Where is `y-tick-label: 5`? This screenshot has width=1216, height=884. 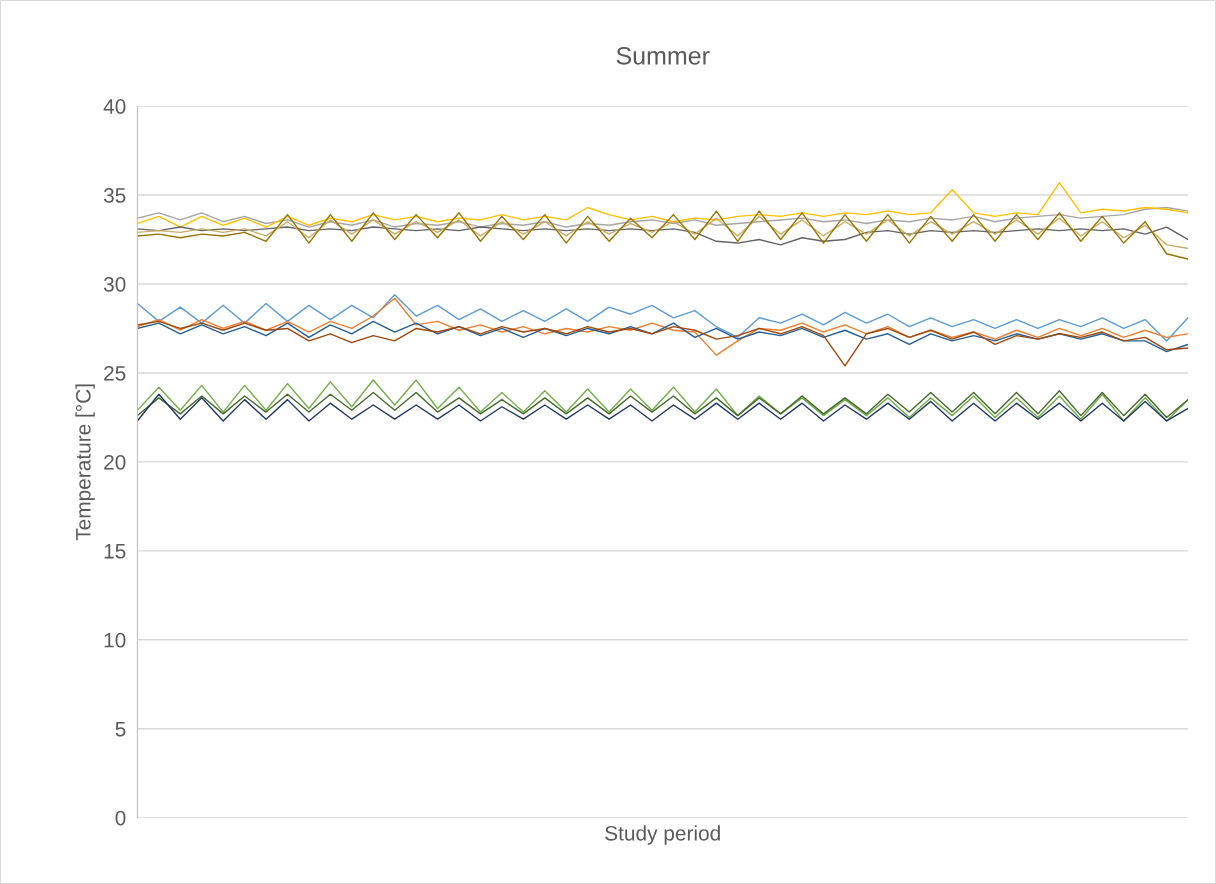 y-tick-label: 5 is located at coordinates (120, 729).